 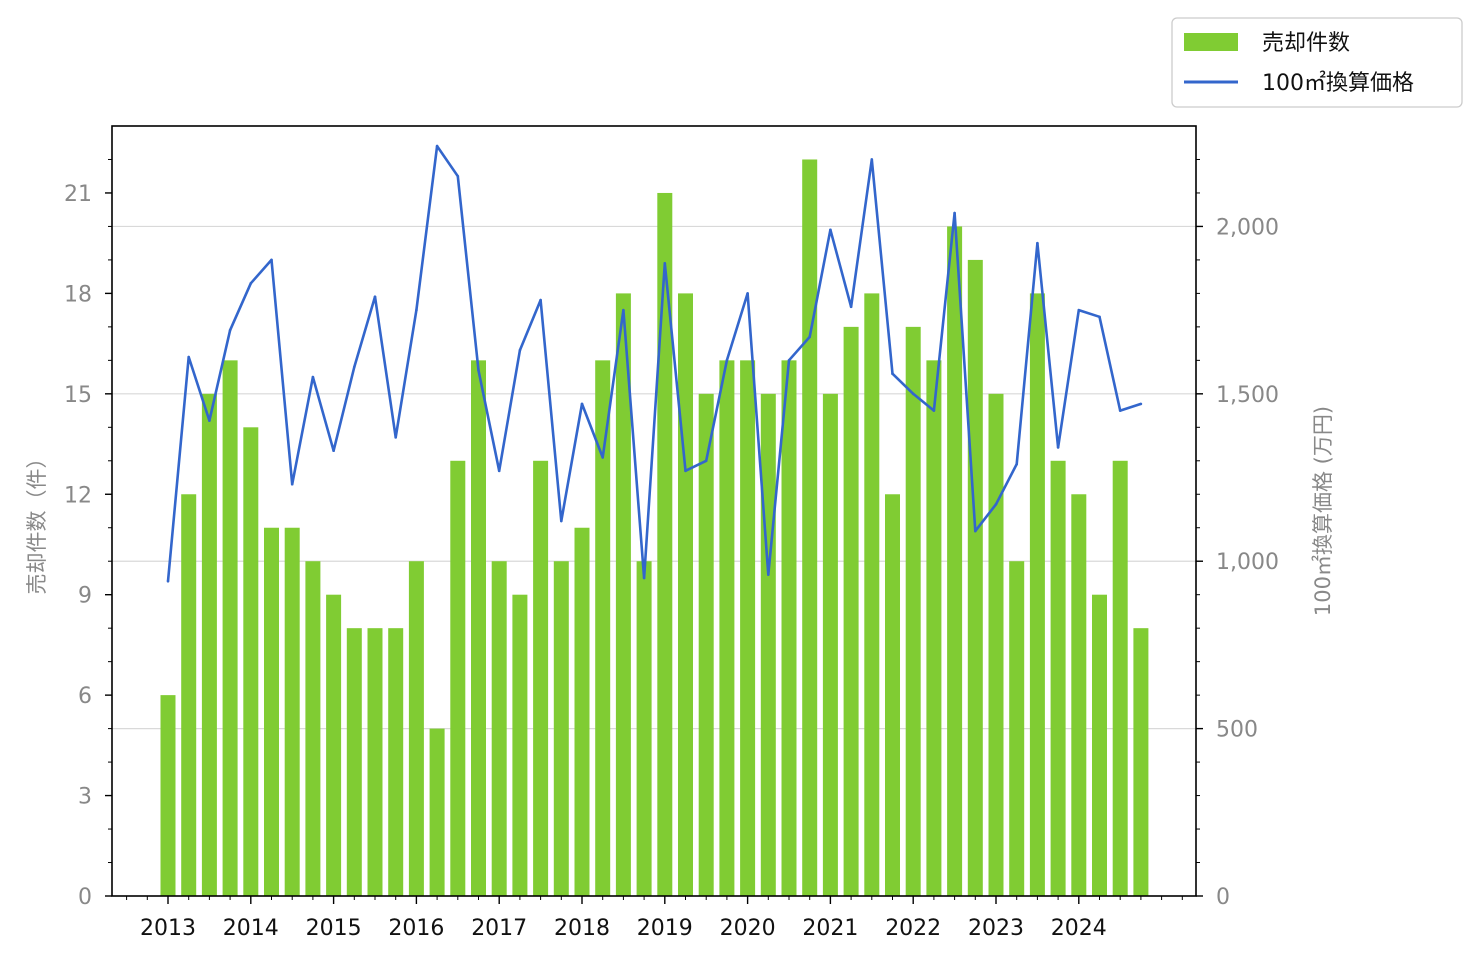 What do you see at coordinates (1323, 511) in the screenshot?
I see `y-right-axis-label: 100㎡換算価格 (万円)` at bounding box center [1323, 511].